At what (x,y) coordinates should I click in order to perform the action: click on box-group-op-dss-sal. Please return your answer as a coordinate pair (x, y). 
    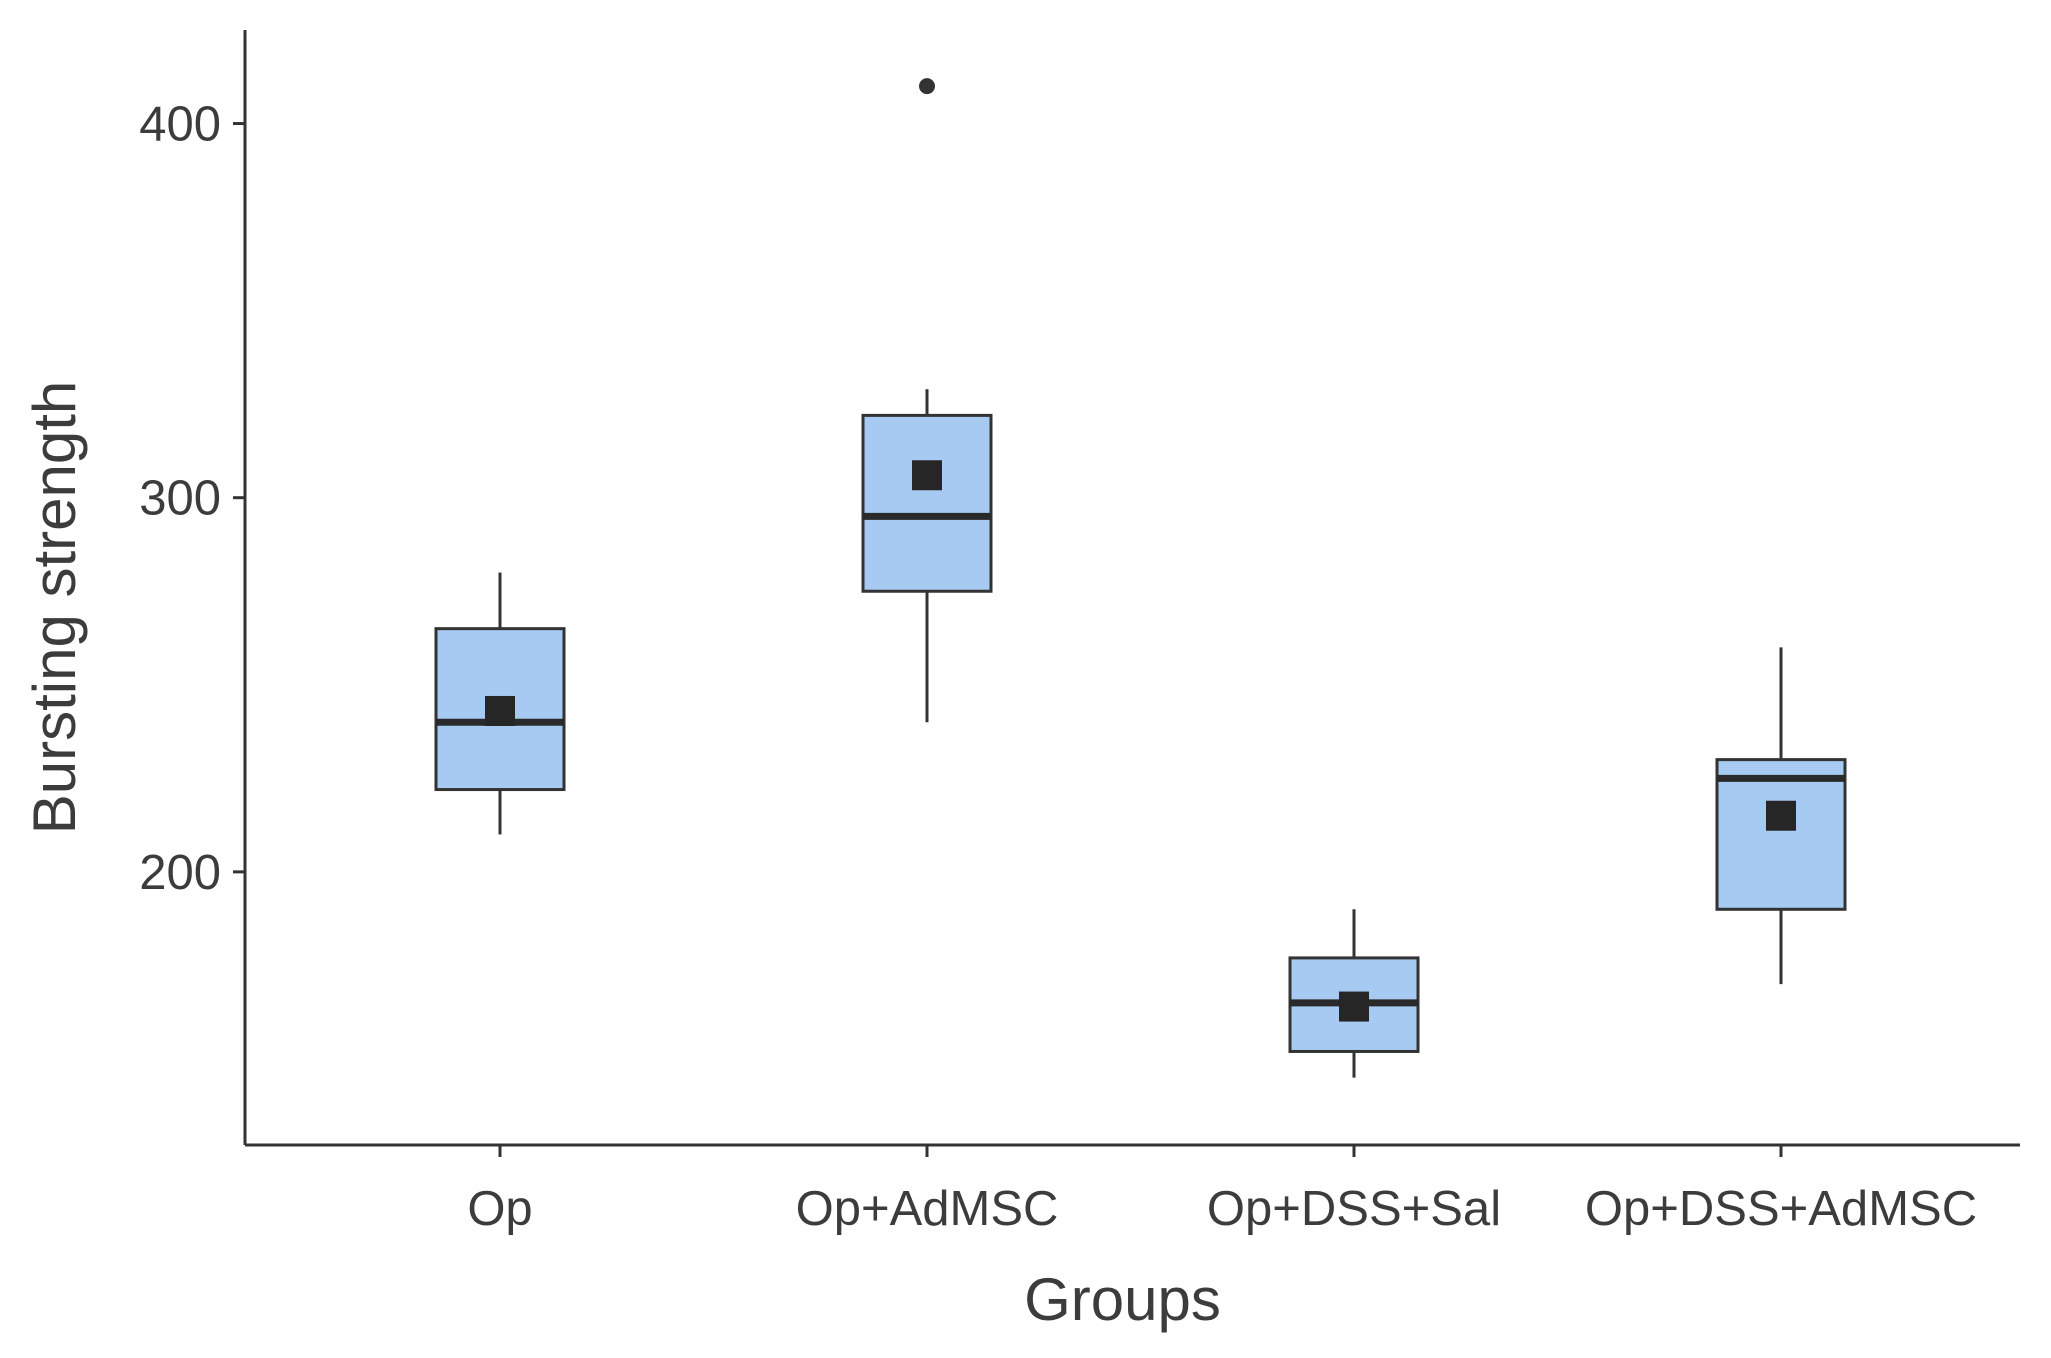
    Looking at the image, I should click on (1354, 993).